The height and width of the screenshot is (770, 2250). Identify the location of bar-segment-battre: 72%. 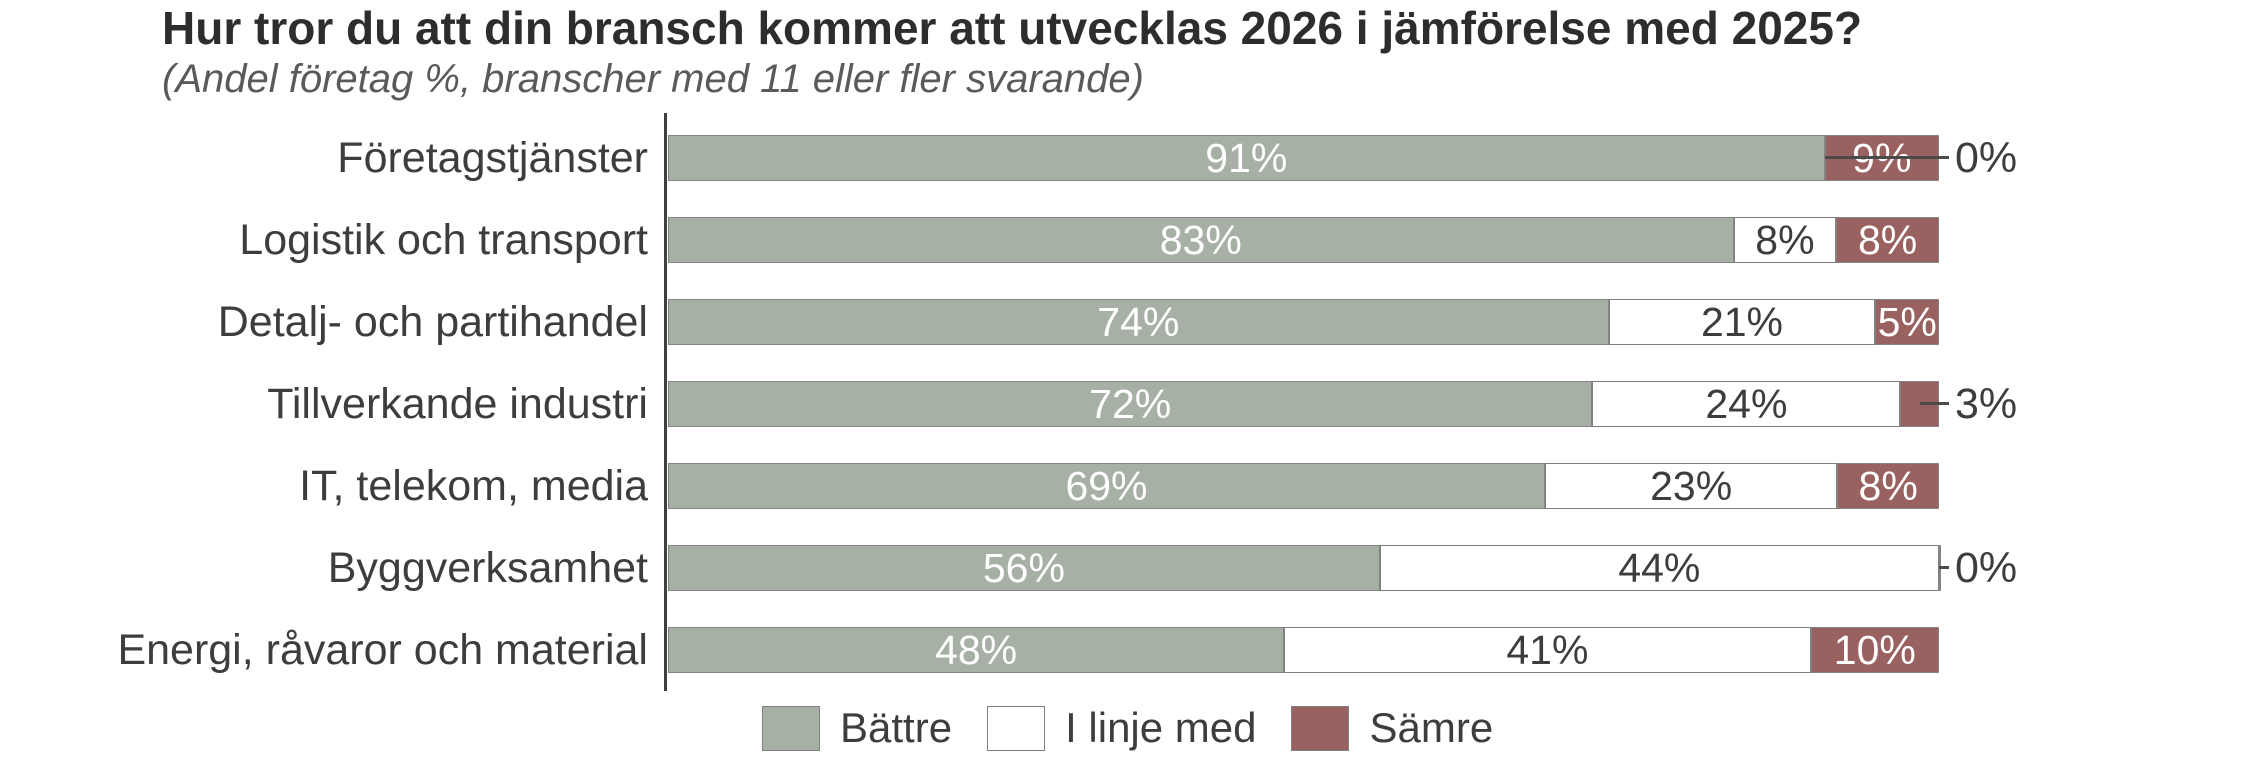
(1130, 403).